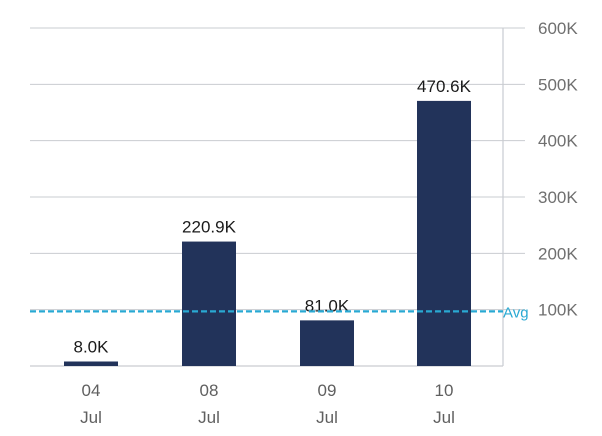 The width and height of the screenshot is (602, 436). What do you see at coordinates (558, 197) in the screenshot?
I see `y-tick-label: 300K` at bounding box center [558, 197].